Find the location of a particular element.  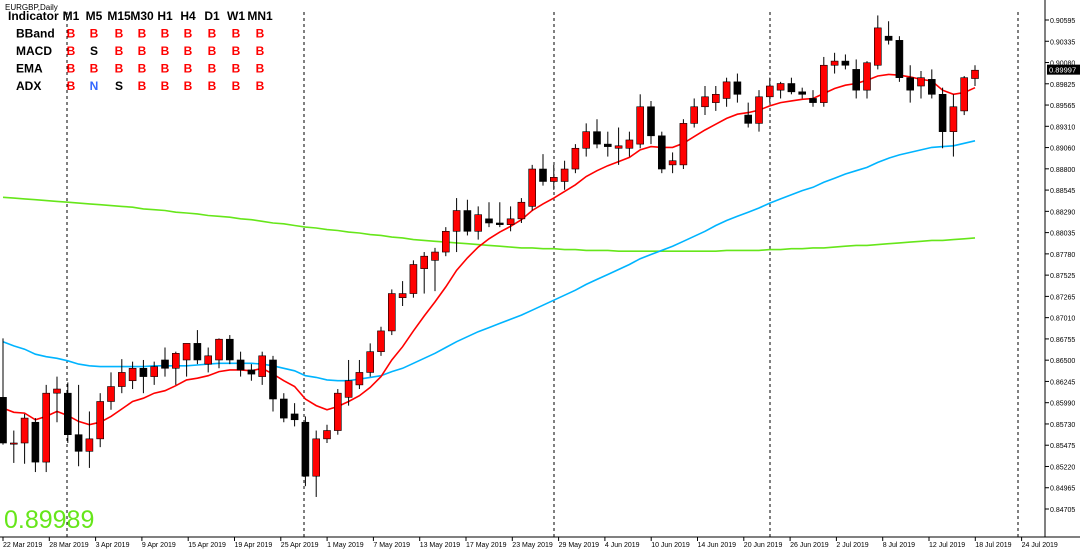

time-tick-label: 7 May 2019 is located at coordinates (391, 545).